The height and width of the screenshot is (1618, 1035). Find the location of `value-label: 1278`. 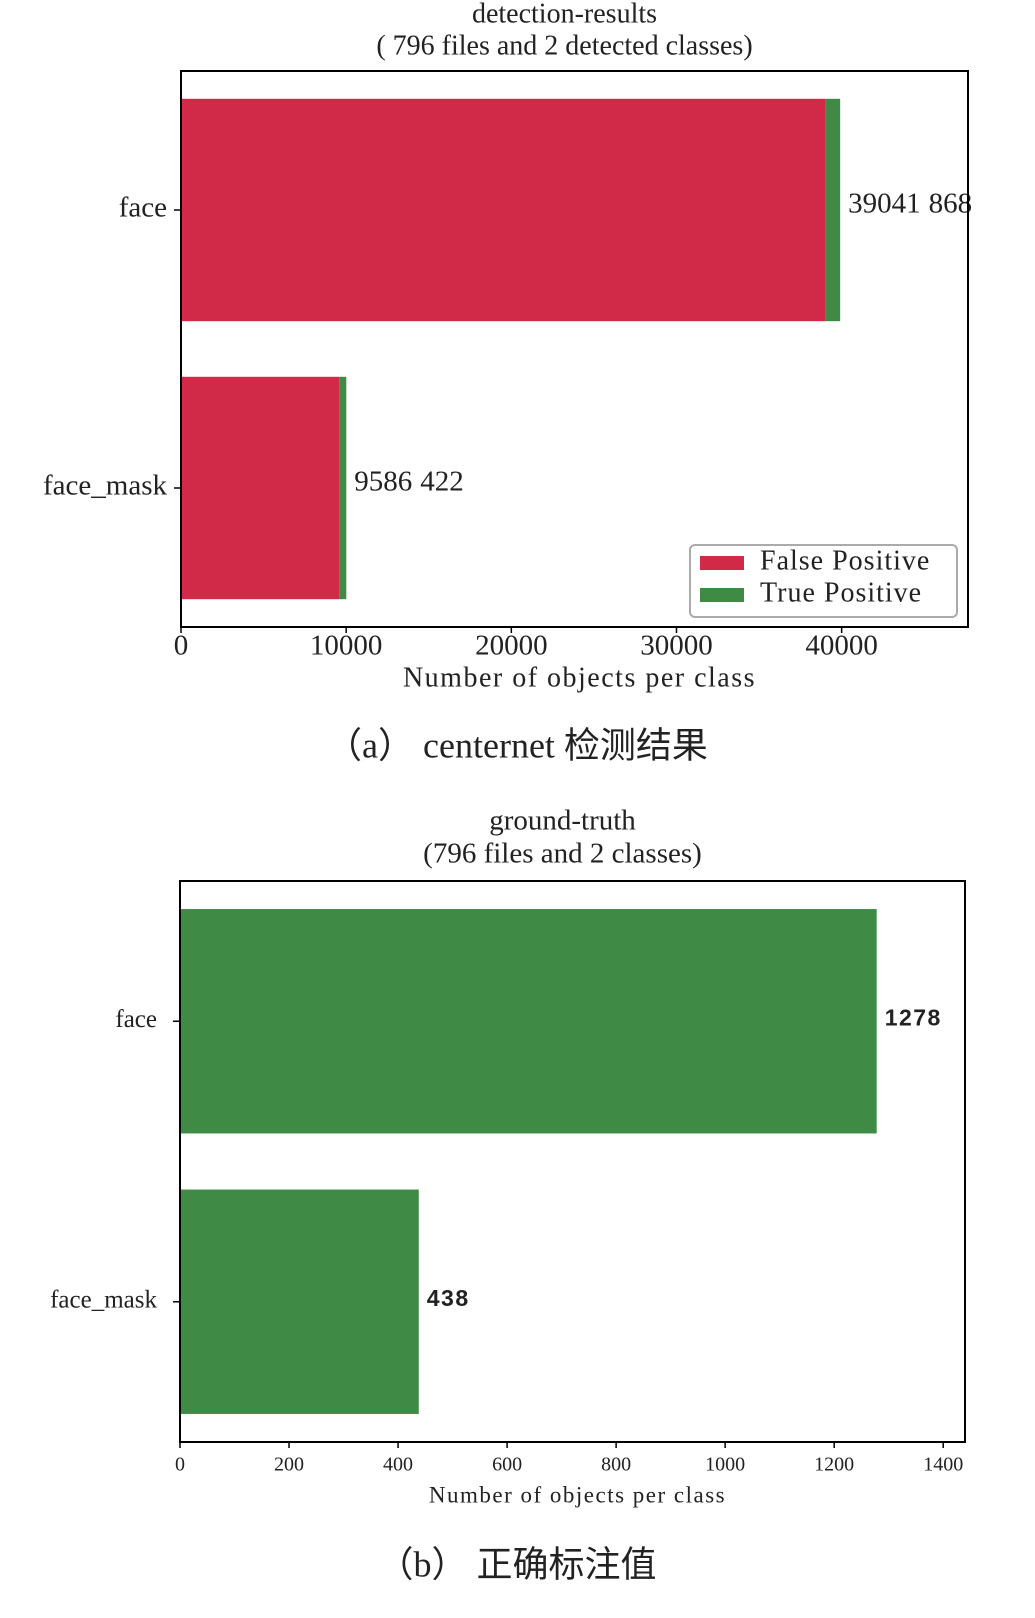

value-label: 1278 is located at coordinates (913, 1017).